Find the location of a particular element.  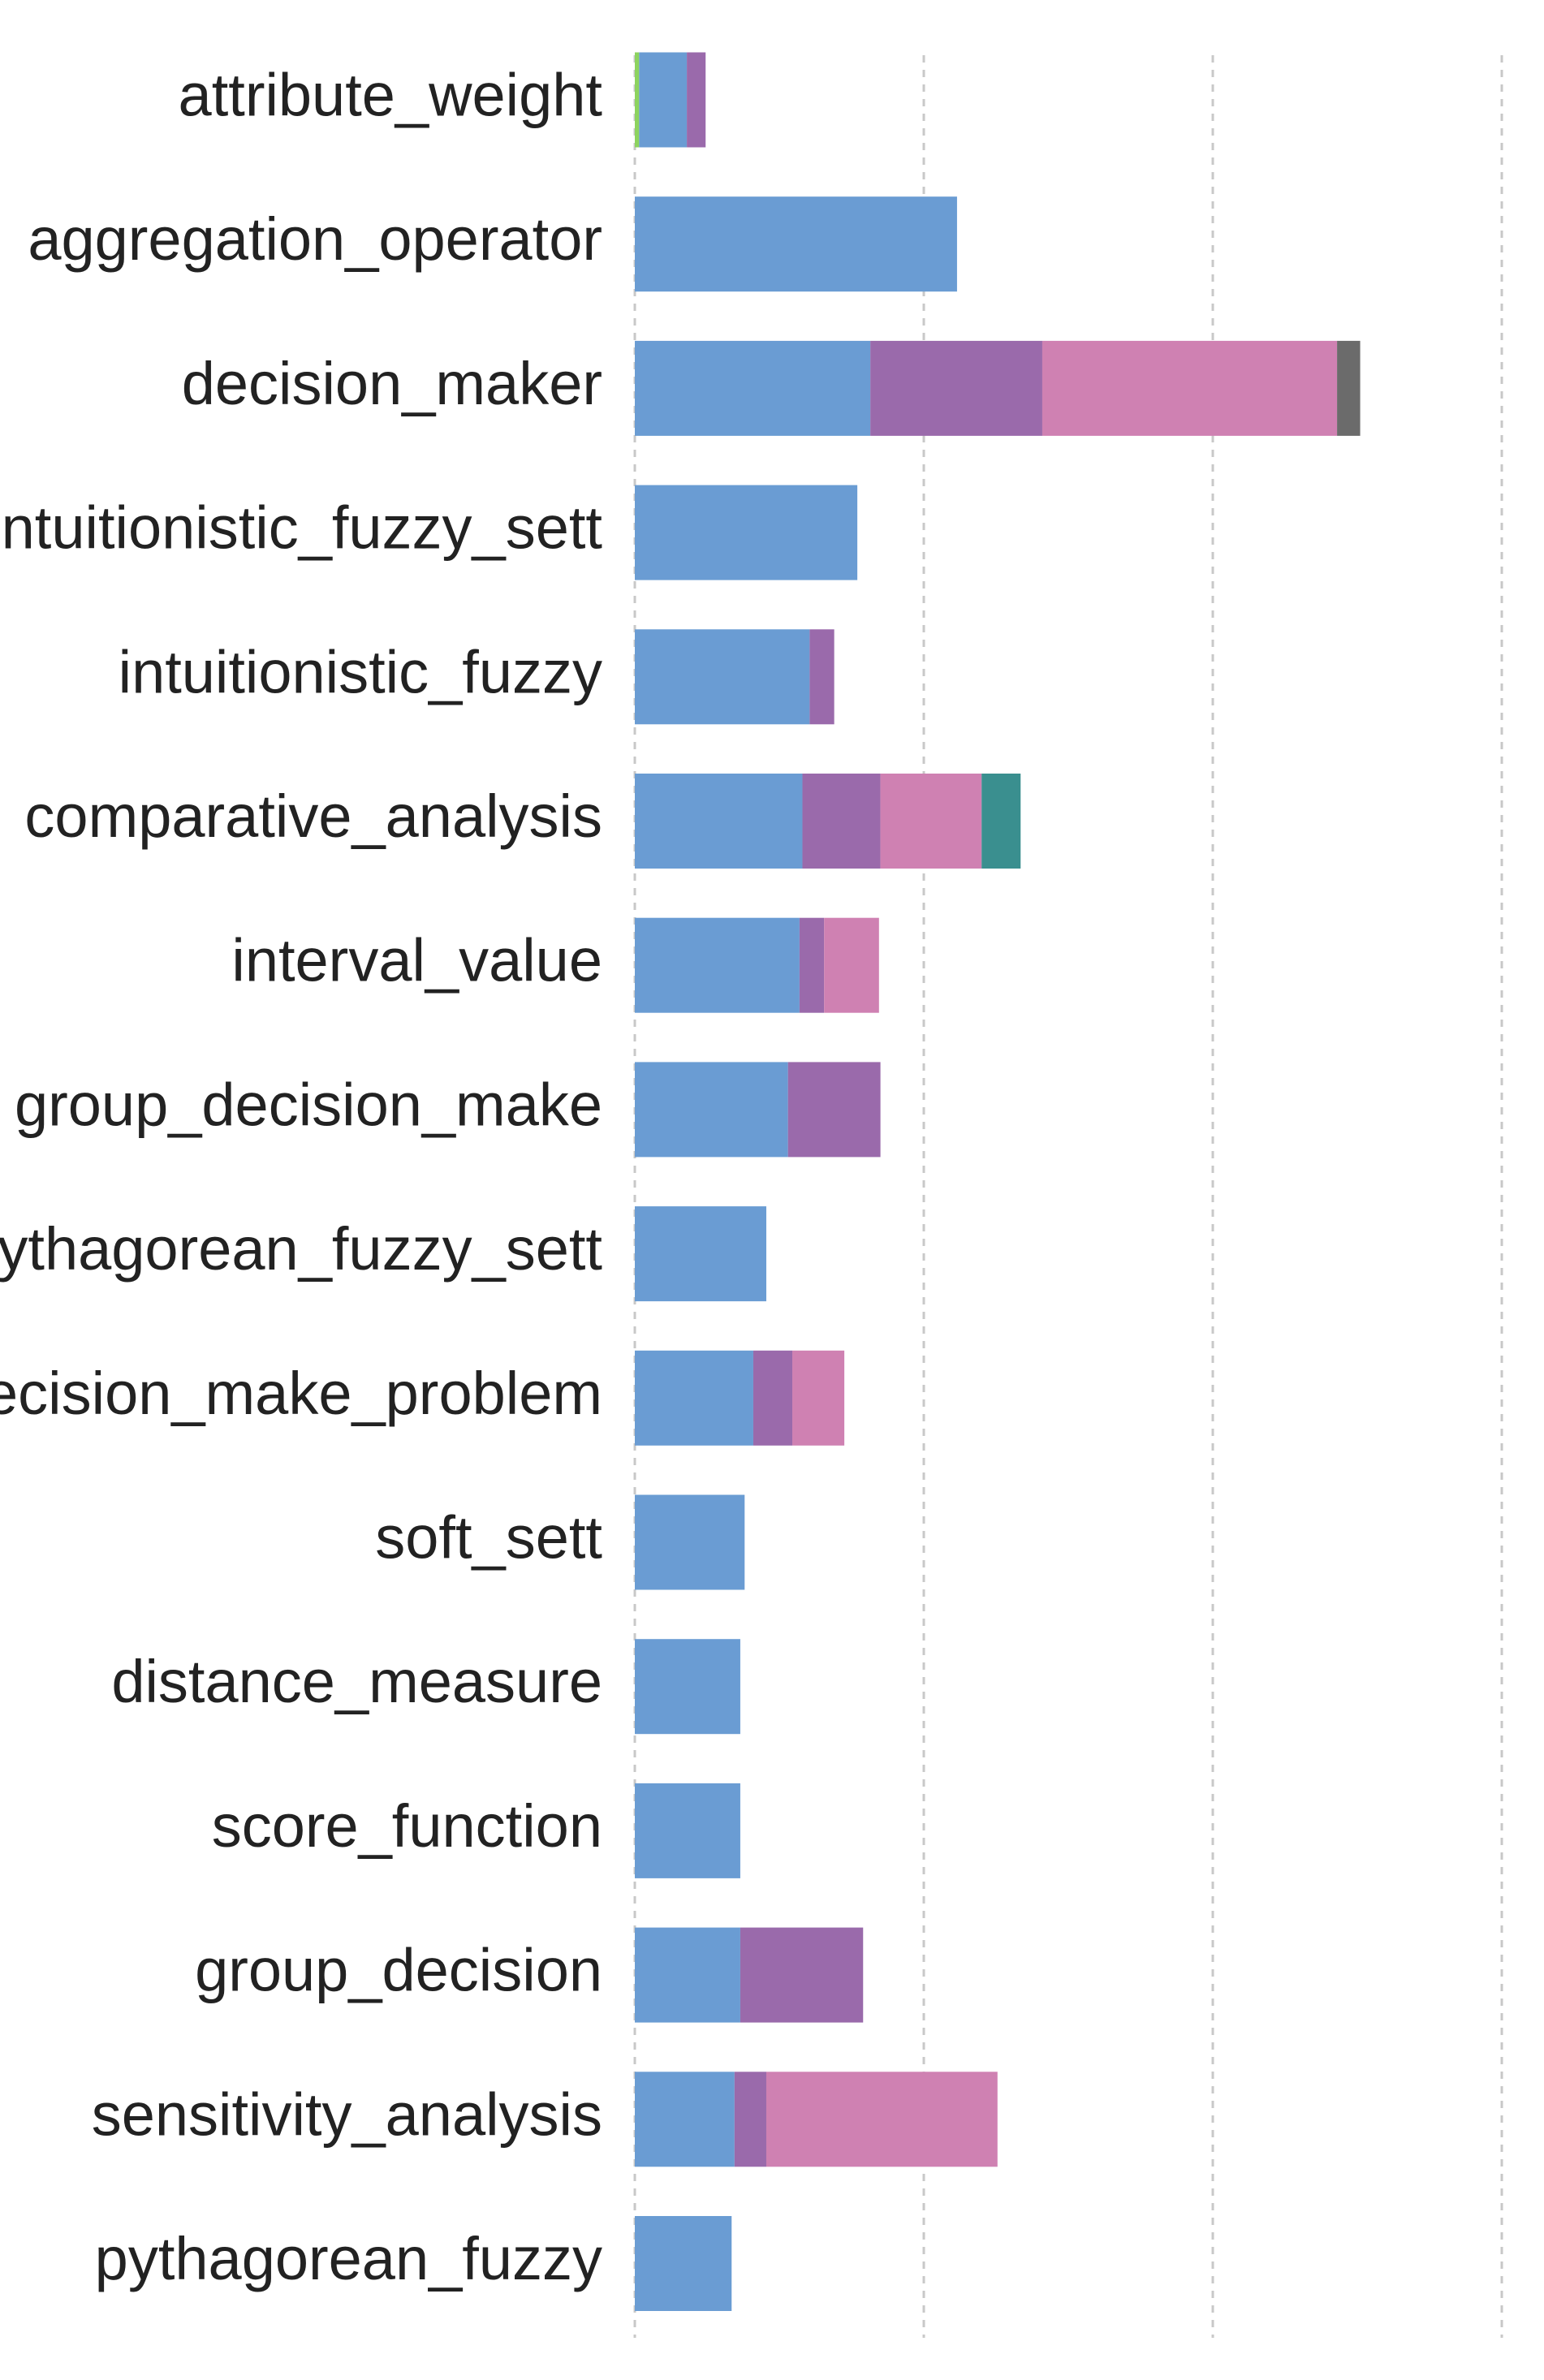

category-label-comparative_analysis: comparative_analysis is located at coordinates (313, 817).